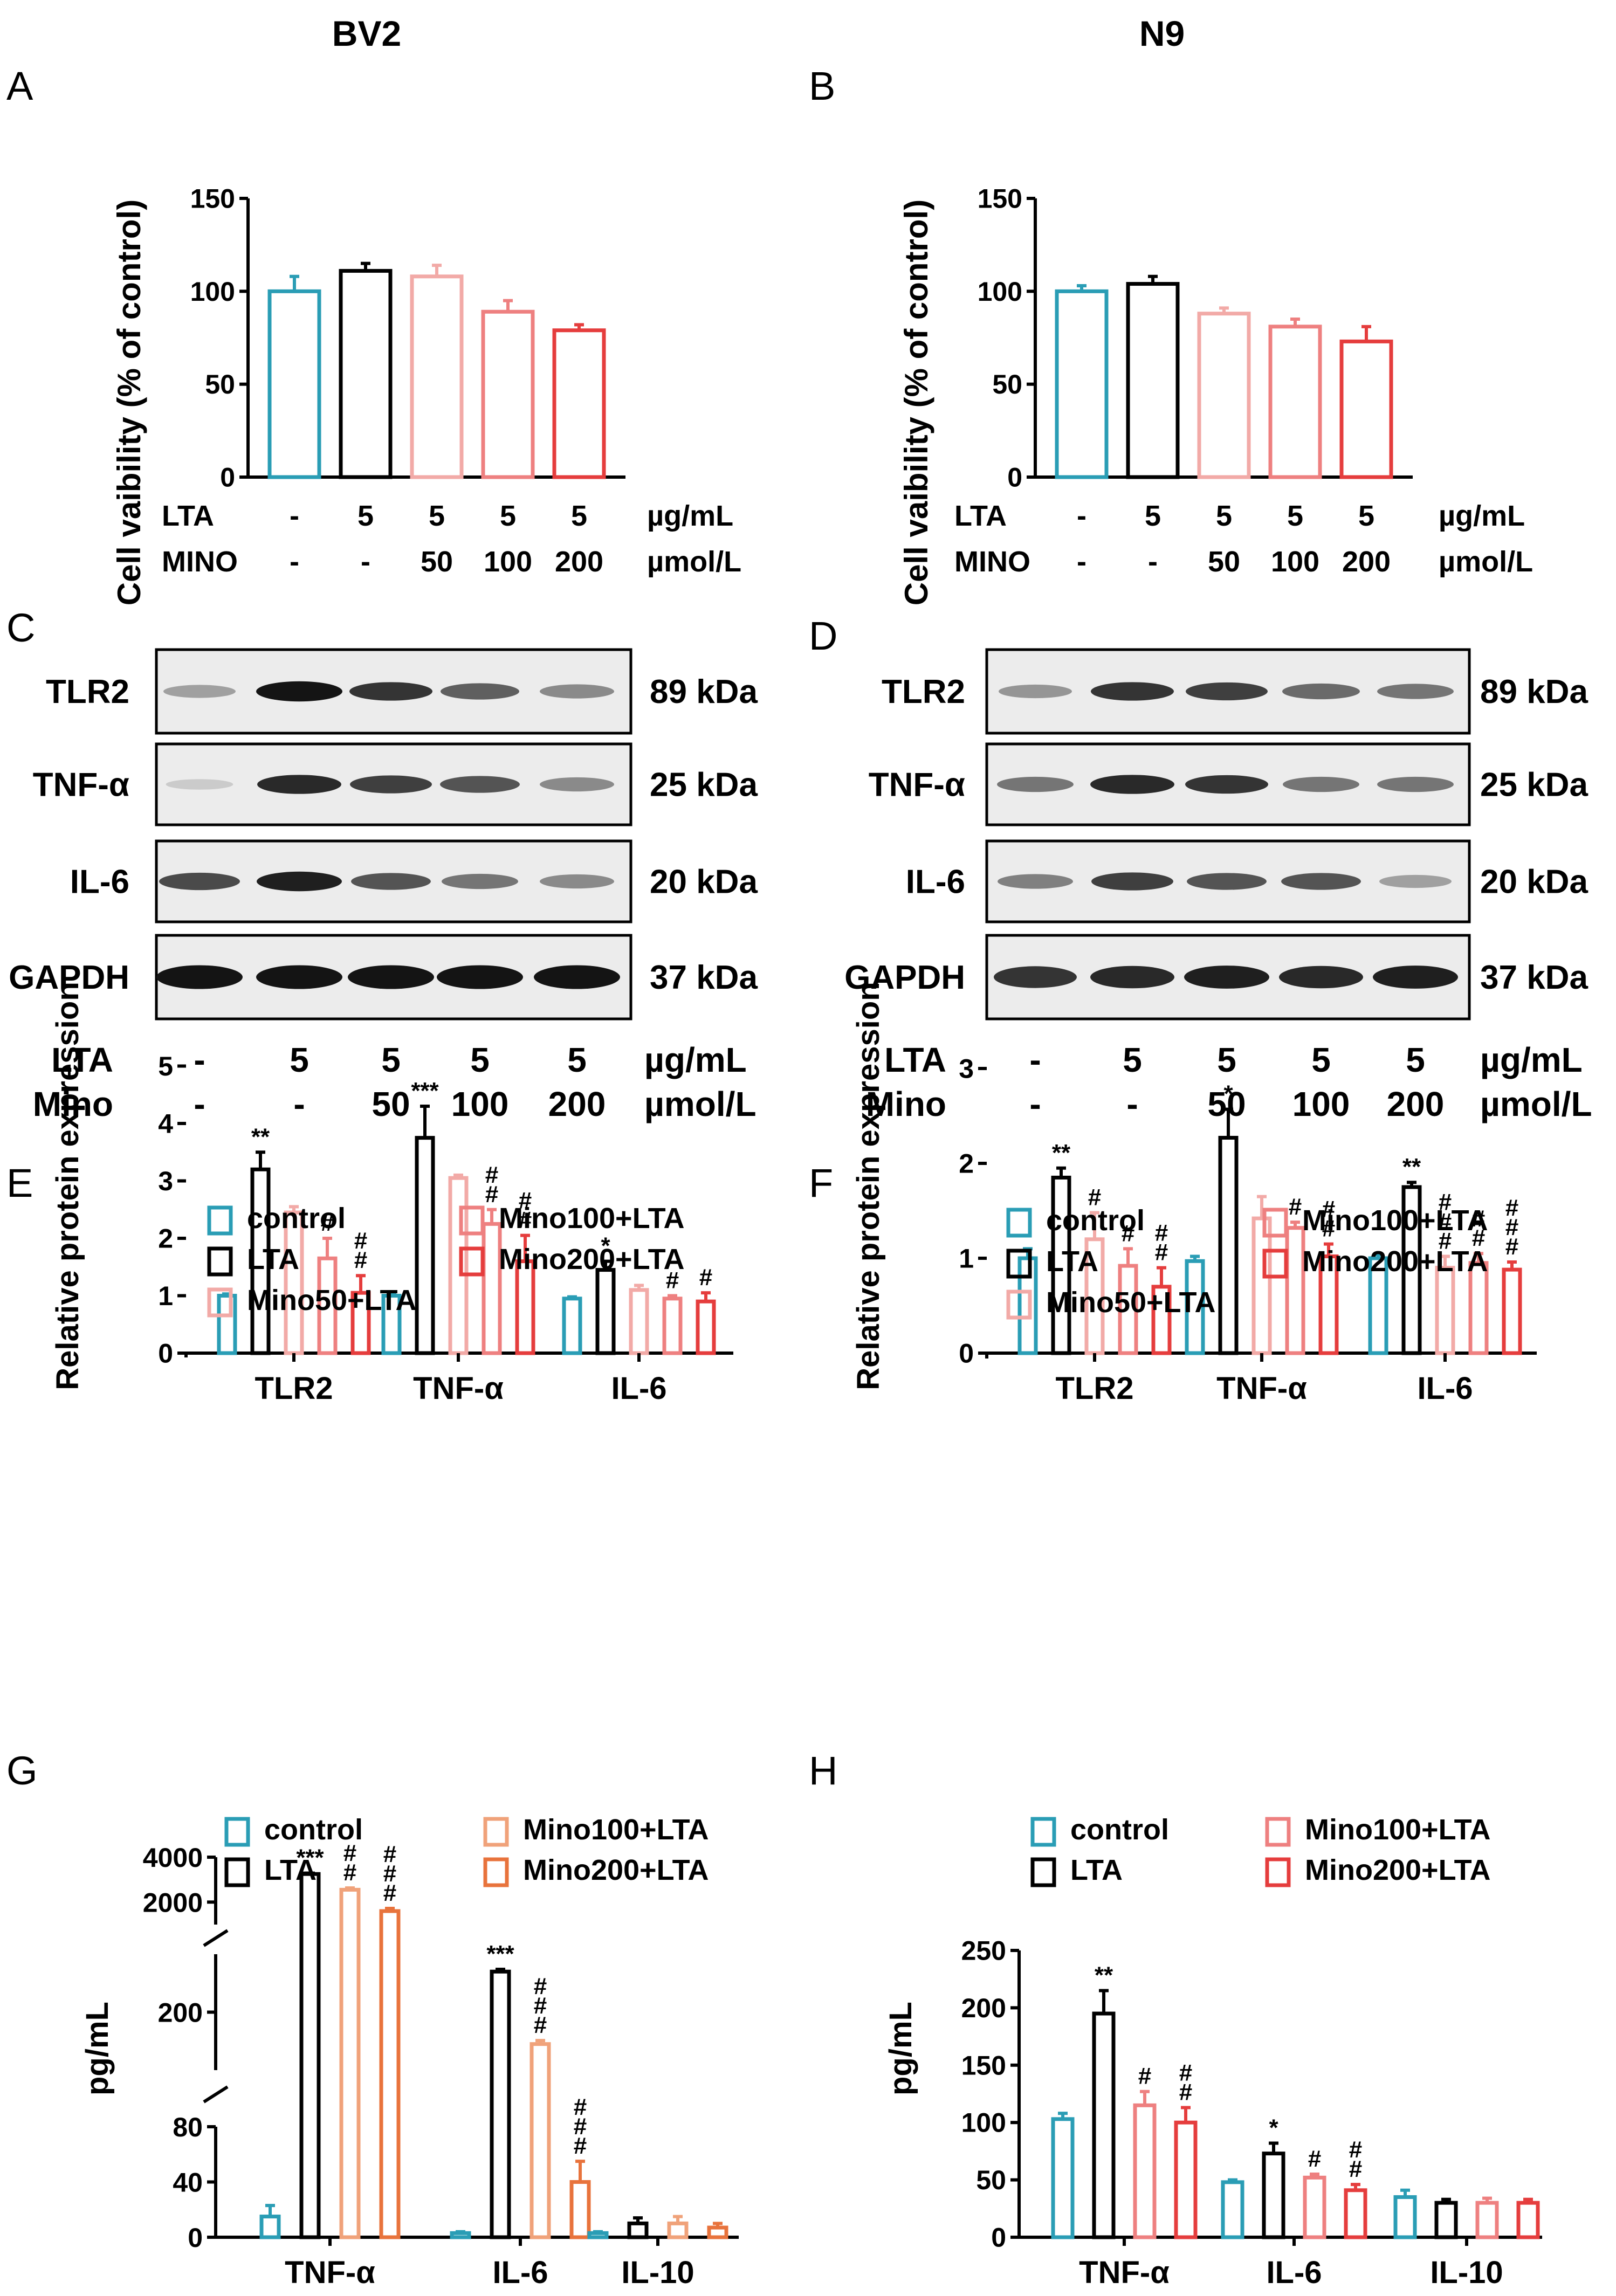  What do you see at coordinates (525, 1201) in the screenshot?
I see `panelE-mark-tnf-mino200-lta-1: #` at bounding box center [525, 1201].